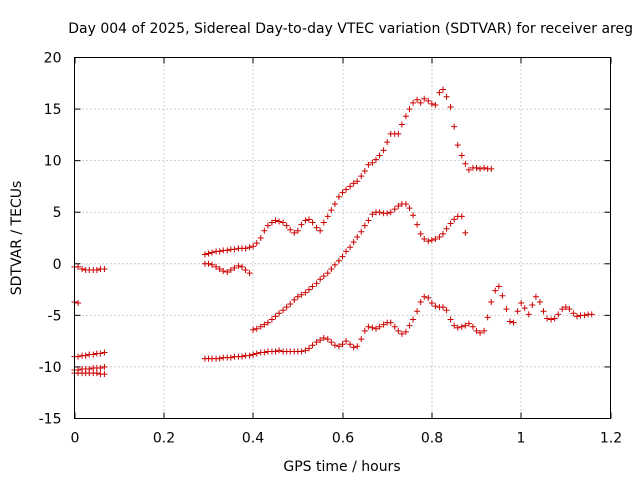 The height and width of the screenshot is (480, 640). What do you see at coordinates (57, 213) in the screenshot?
I see `y-tick-label: 5` at bounding box center [57, 213].